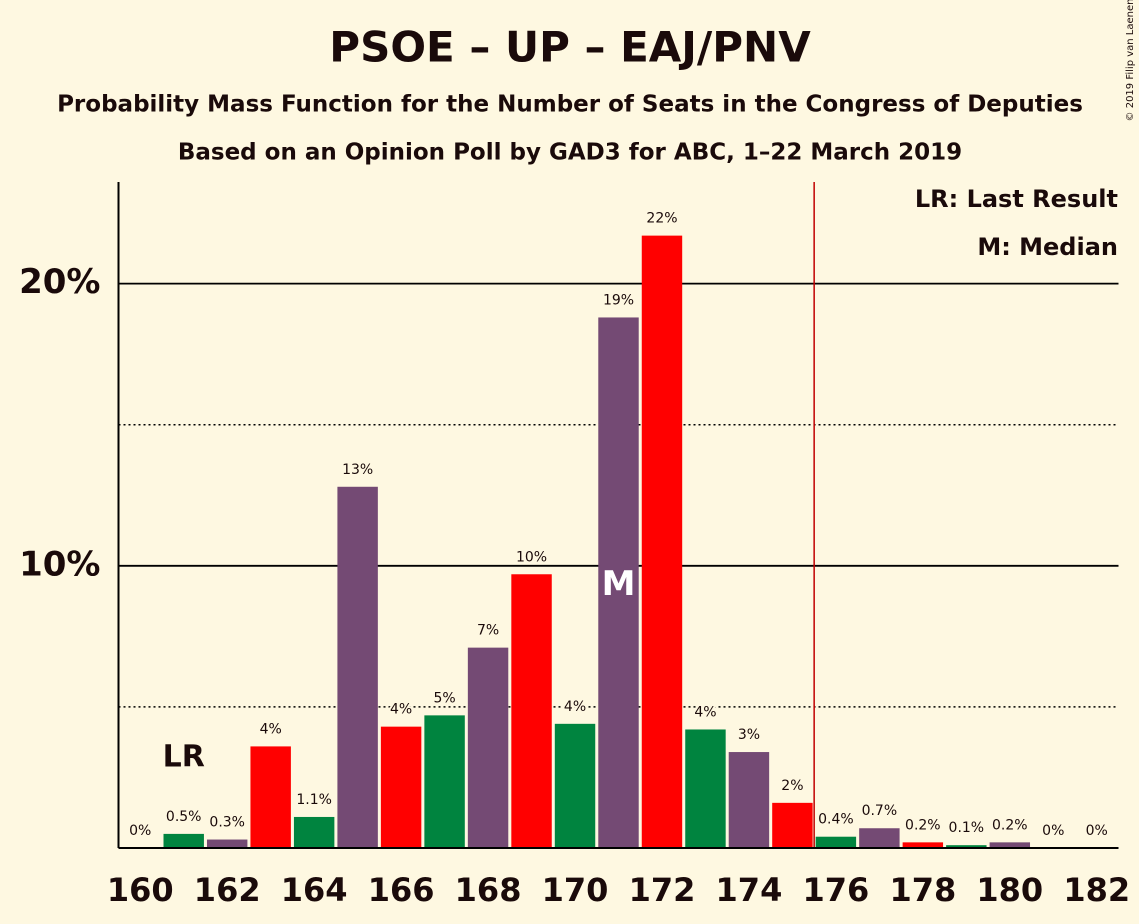  What do you see at coordinates (314, 890) in the screenshot?
I see `x-tick-label: 164` at bounding box center [314, 890].